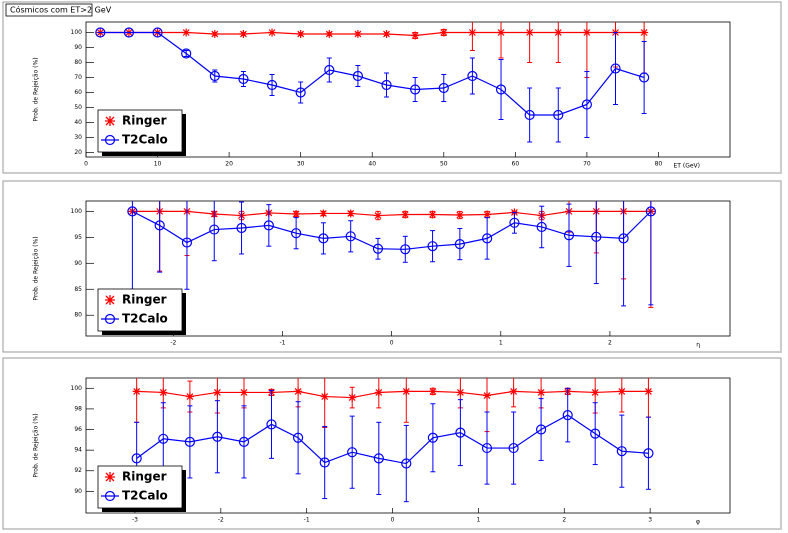 Image resolution: width=788 pixels, height=533 pixels. I want to click on y-tick-label: 96, so click(78, 429).